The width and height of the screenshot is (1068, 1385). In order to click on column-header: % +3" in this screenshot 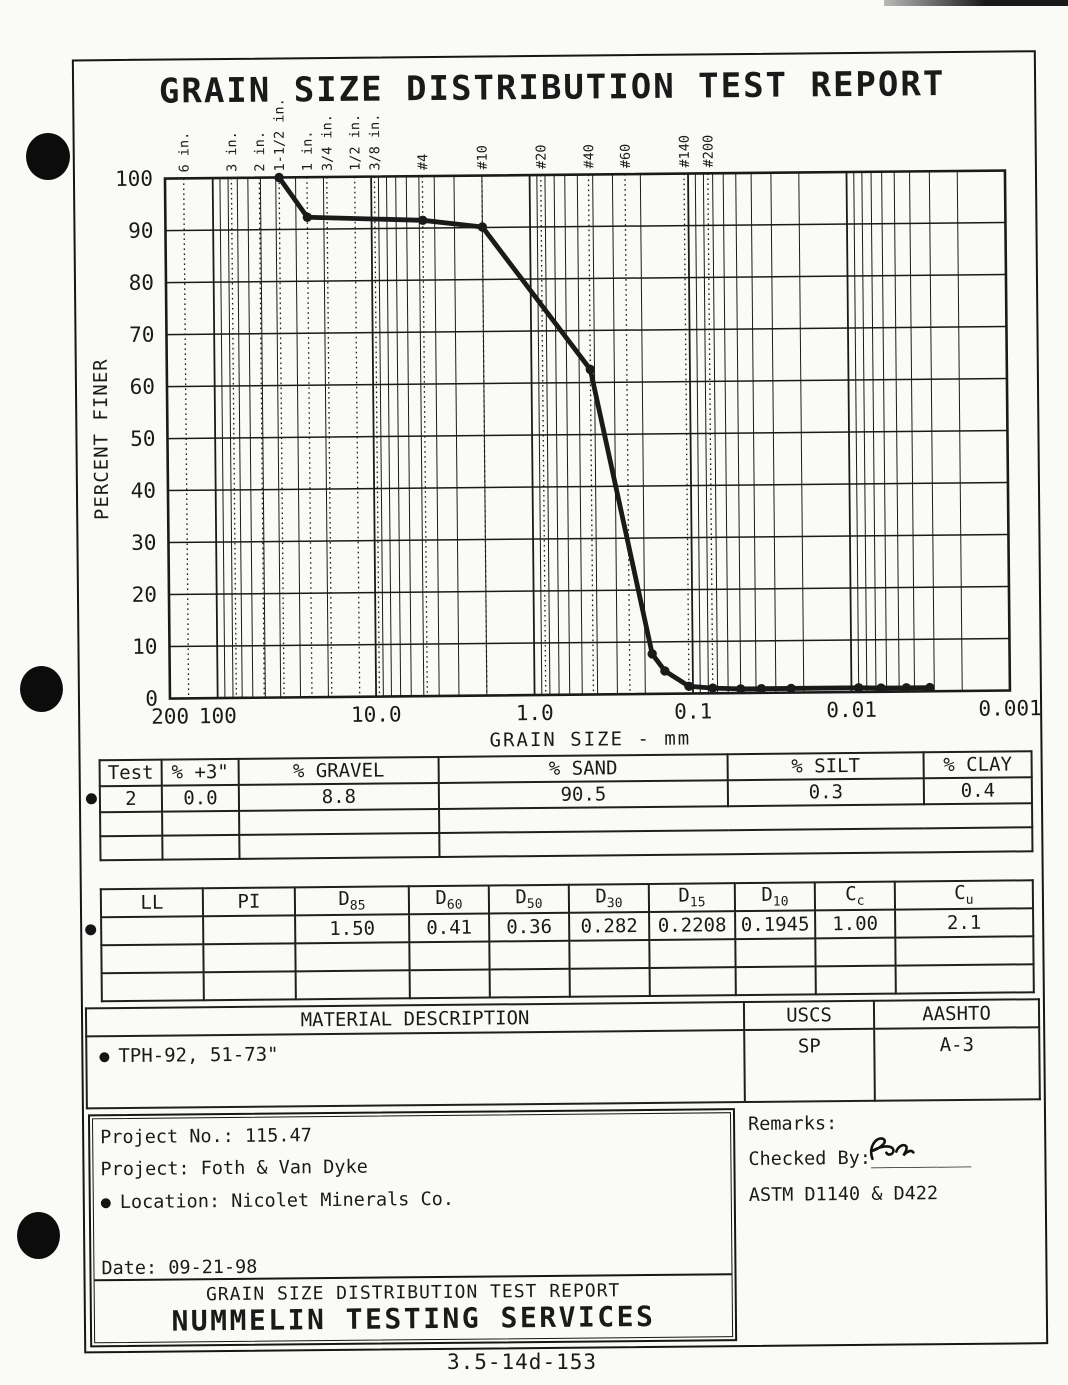, I will do `click(200, 772)`.